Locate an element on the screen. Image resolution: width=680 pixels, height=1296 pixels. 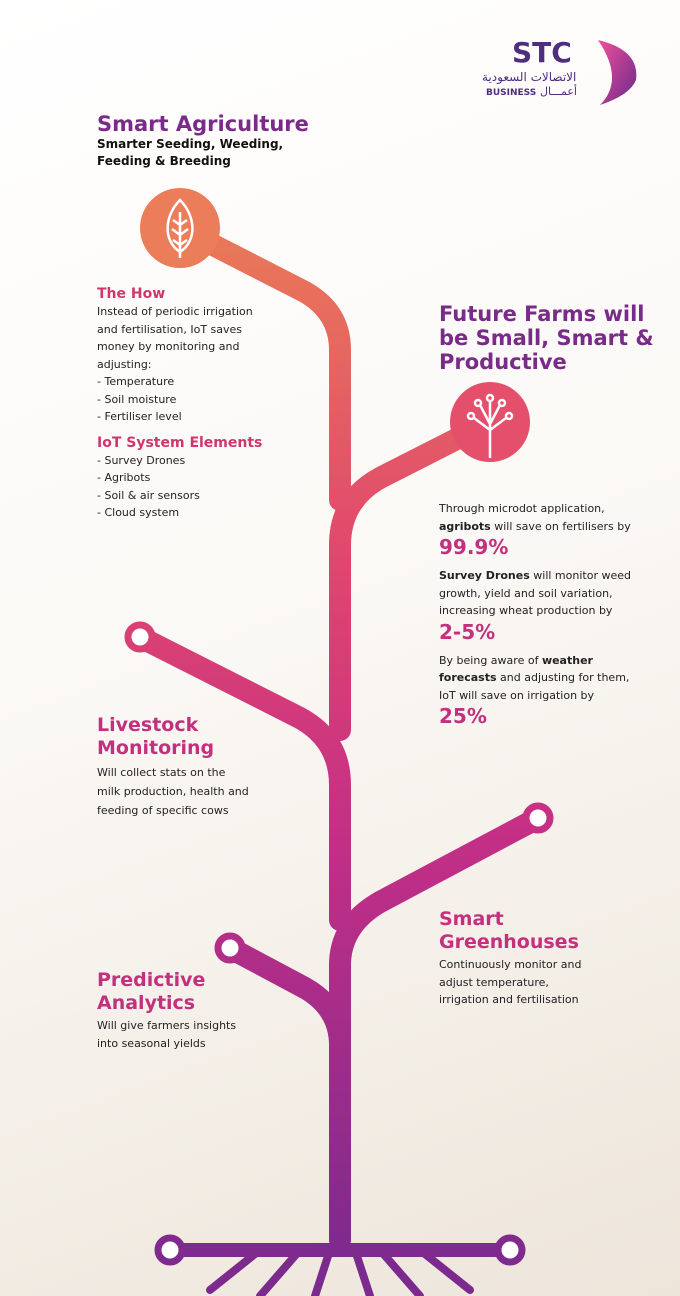
text-line: and fertilisation, IoT saves is located at coordinates (170, 329).